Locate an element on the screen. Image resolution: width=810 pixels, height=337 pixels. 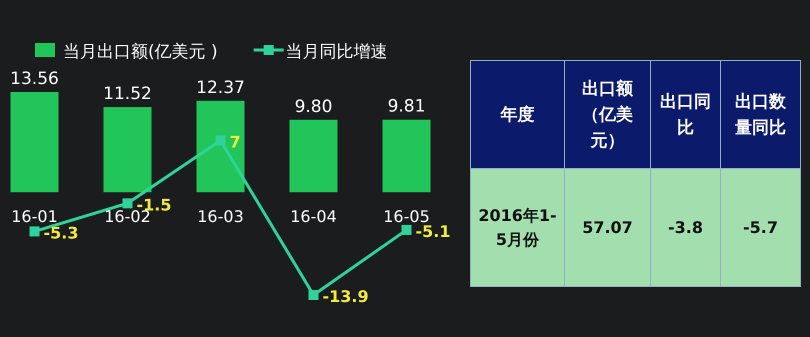
legend-label: 当月同比增速 is located at coordinates (337, 52).